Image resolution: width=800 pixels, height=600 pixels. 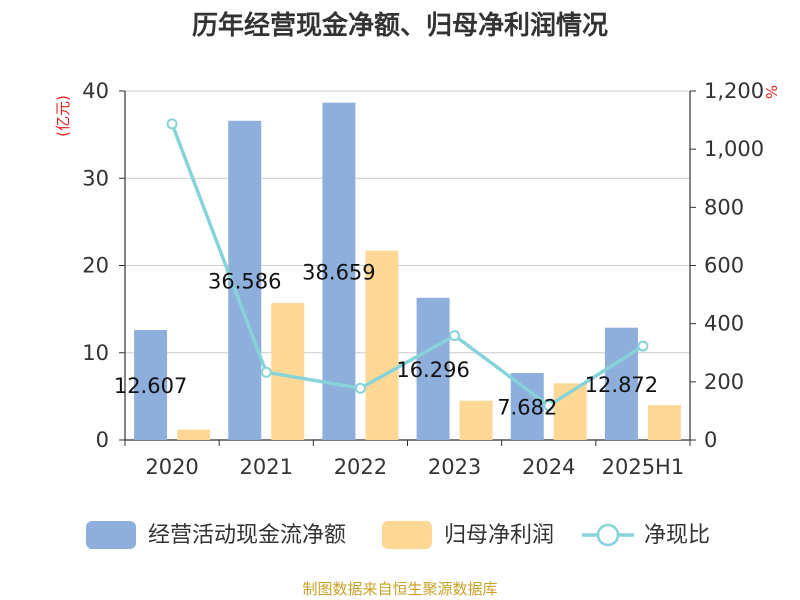 What do you see at coordinates (724, 382) in the screenshot?
I see `right-tick-label: 200` at bounding box center [724, 382].